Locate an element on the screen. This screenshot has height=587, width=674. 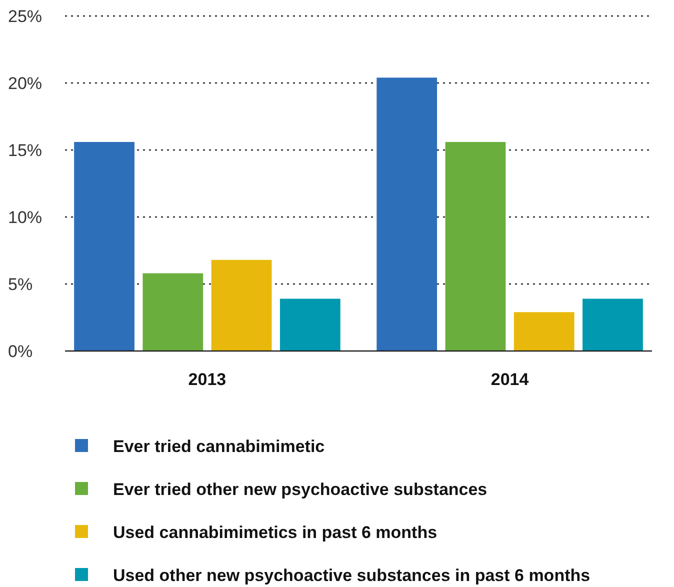
legend-label: Ever tried cannabimimetic is located at coordinates (219, 446).